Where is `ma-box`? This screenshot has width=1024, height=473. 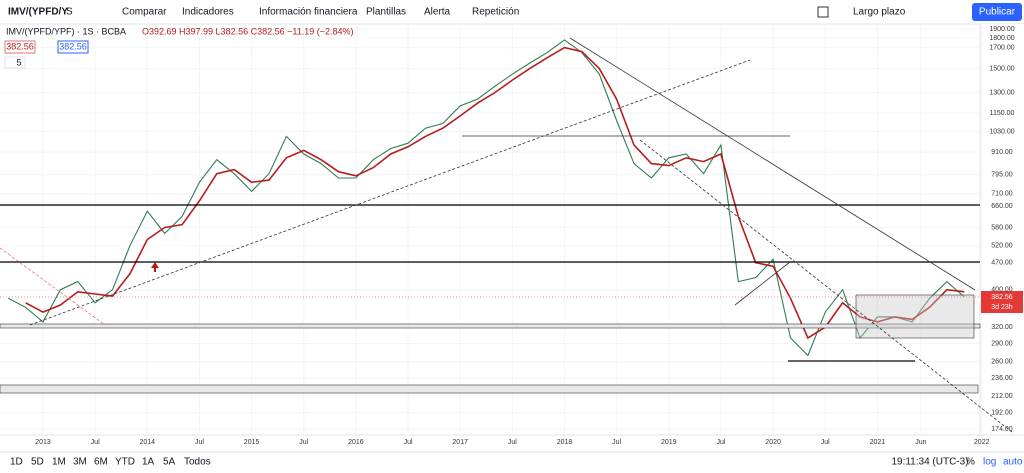
ma-box is located at coordinates (15, 62).